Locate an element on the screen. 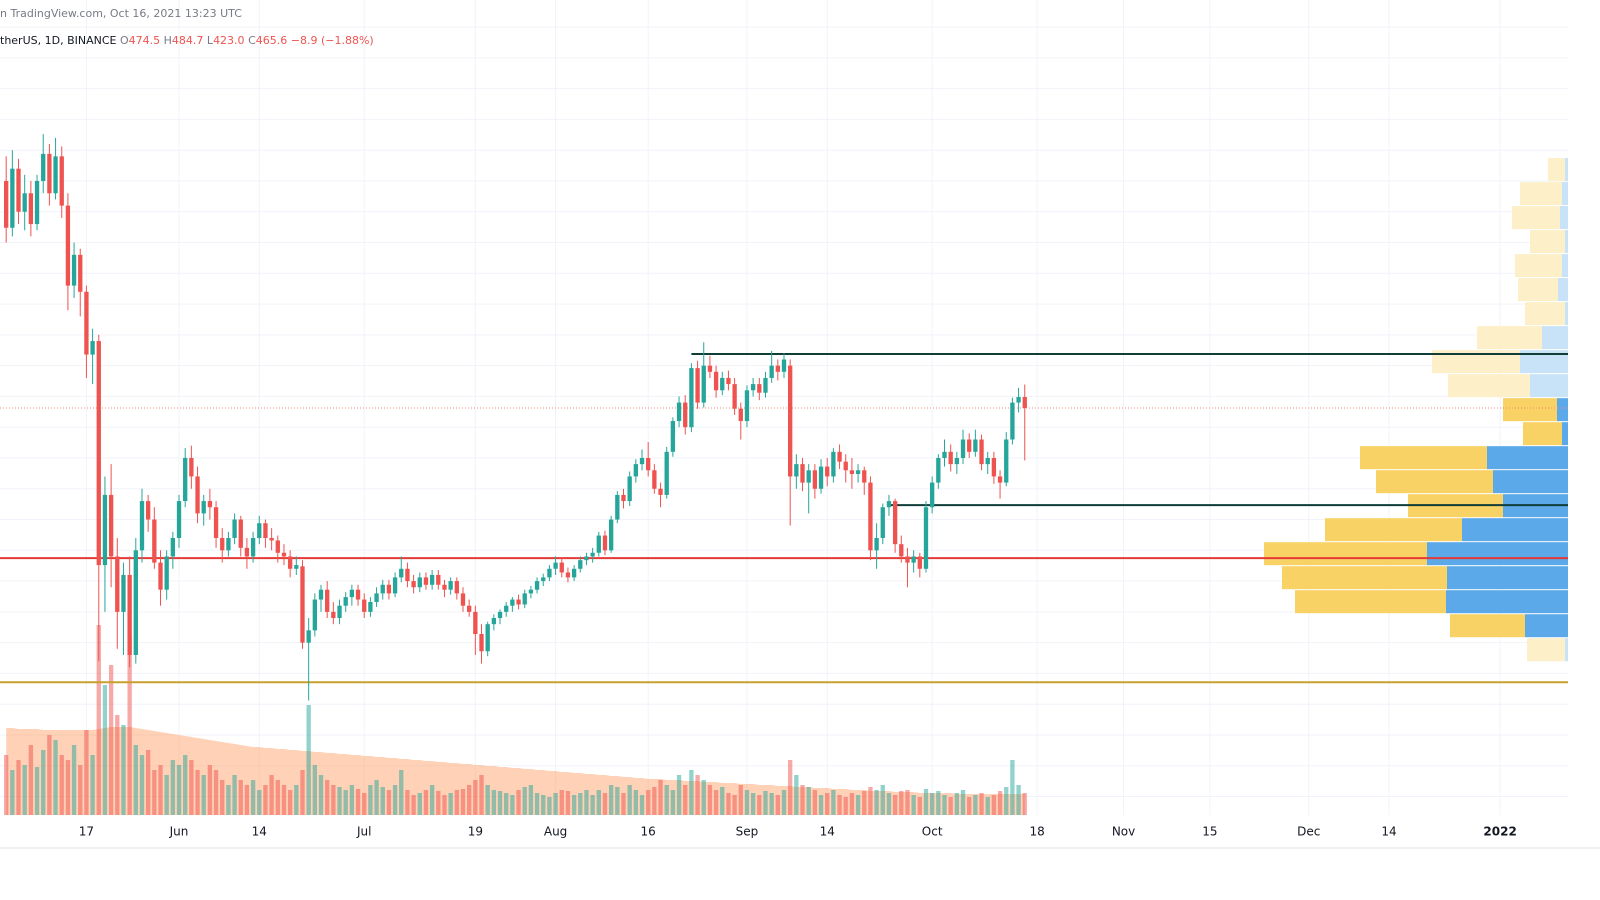 This screenshot has height=900, width=1600. x-tick-label: 14 is located at coordinates (827, 832).